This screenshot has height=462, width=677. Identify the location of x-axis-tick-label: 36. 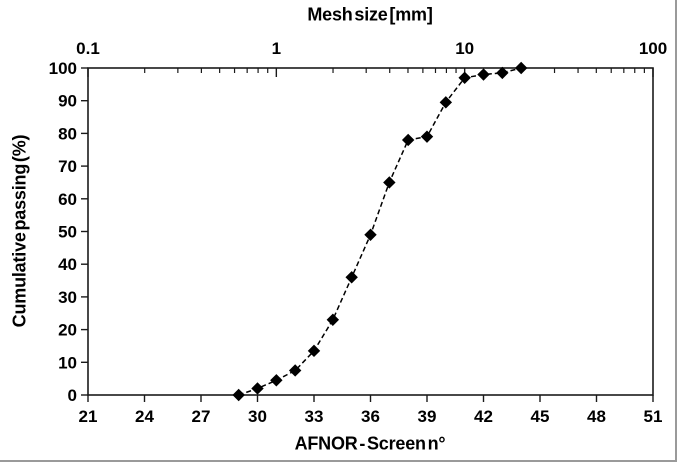
(370, 416).